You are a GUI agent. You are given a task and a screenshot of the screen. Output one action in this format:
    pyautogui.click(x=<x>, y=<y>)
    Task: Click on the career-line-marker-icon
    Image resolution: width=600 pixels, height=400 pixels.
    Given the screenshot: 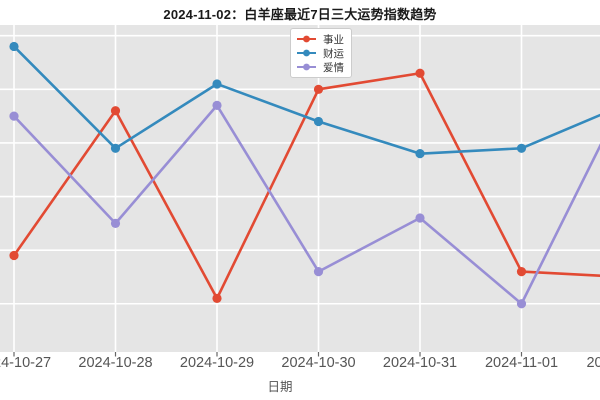 What is the action you would take?
    pyautogui.click(x=306, y=39)
    